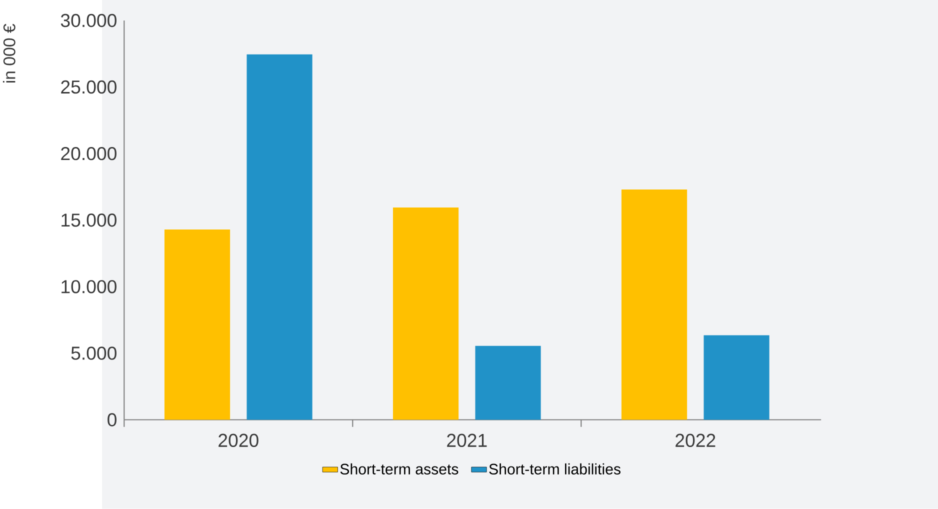  Describe the element at coordinates (112, 419) in the screenshot. I see `y-tick-label: 0` at that location.